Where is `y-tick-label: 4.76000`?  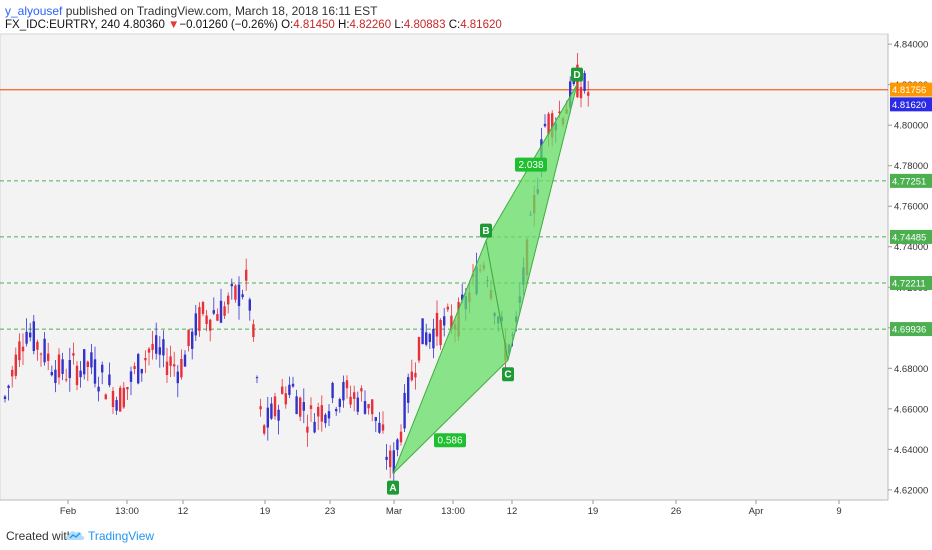
y-tick-label: 4.76000 is located at coordinates (911, 207).